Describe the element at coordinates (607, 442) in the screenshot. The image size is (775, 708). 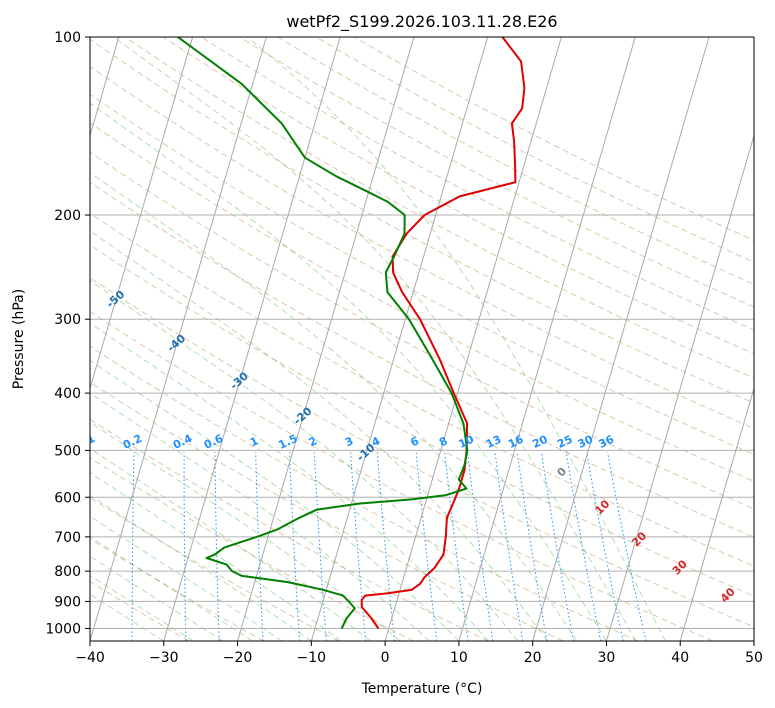
I see `mixing-ratio-label: 36` at that location.